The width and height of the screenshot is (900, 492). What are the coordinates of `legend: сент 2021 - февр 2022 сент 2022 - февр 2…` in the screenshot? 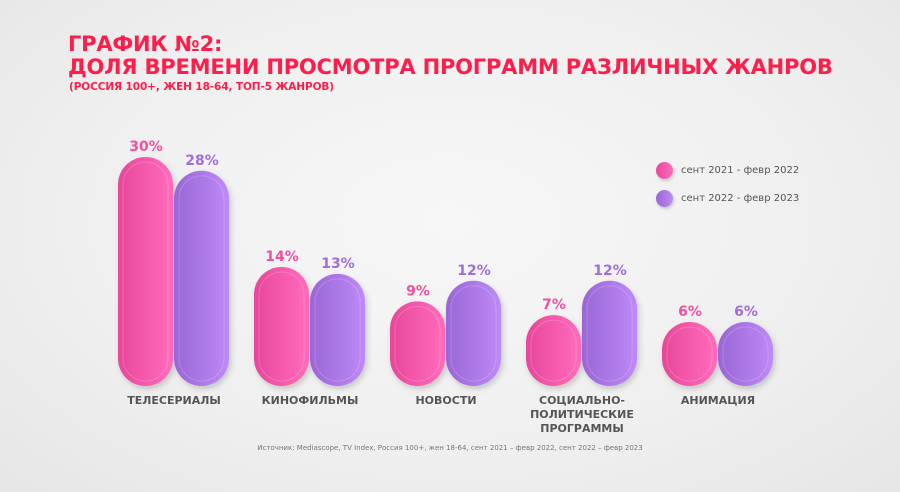 It's located at (727, 184).